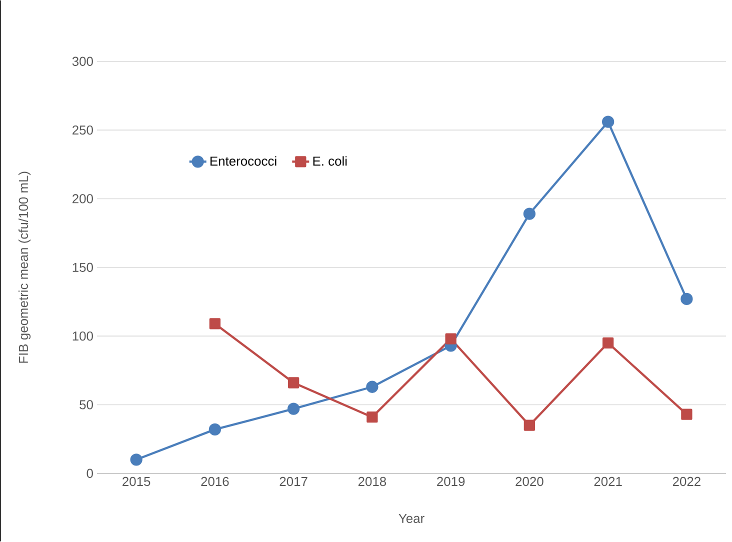 This screenshot has width=732, height=542. What do you see at coordinates (243, 161) in the screenshot?
I see `legend-label: Enterococci` at bounding box center [243, 161].